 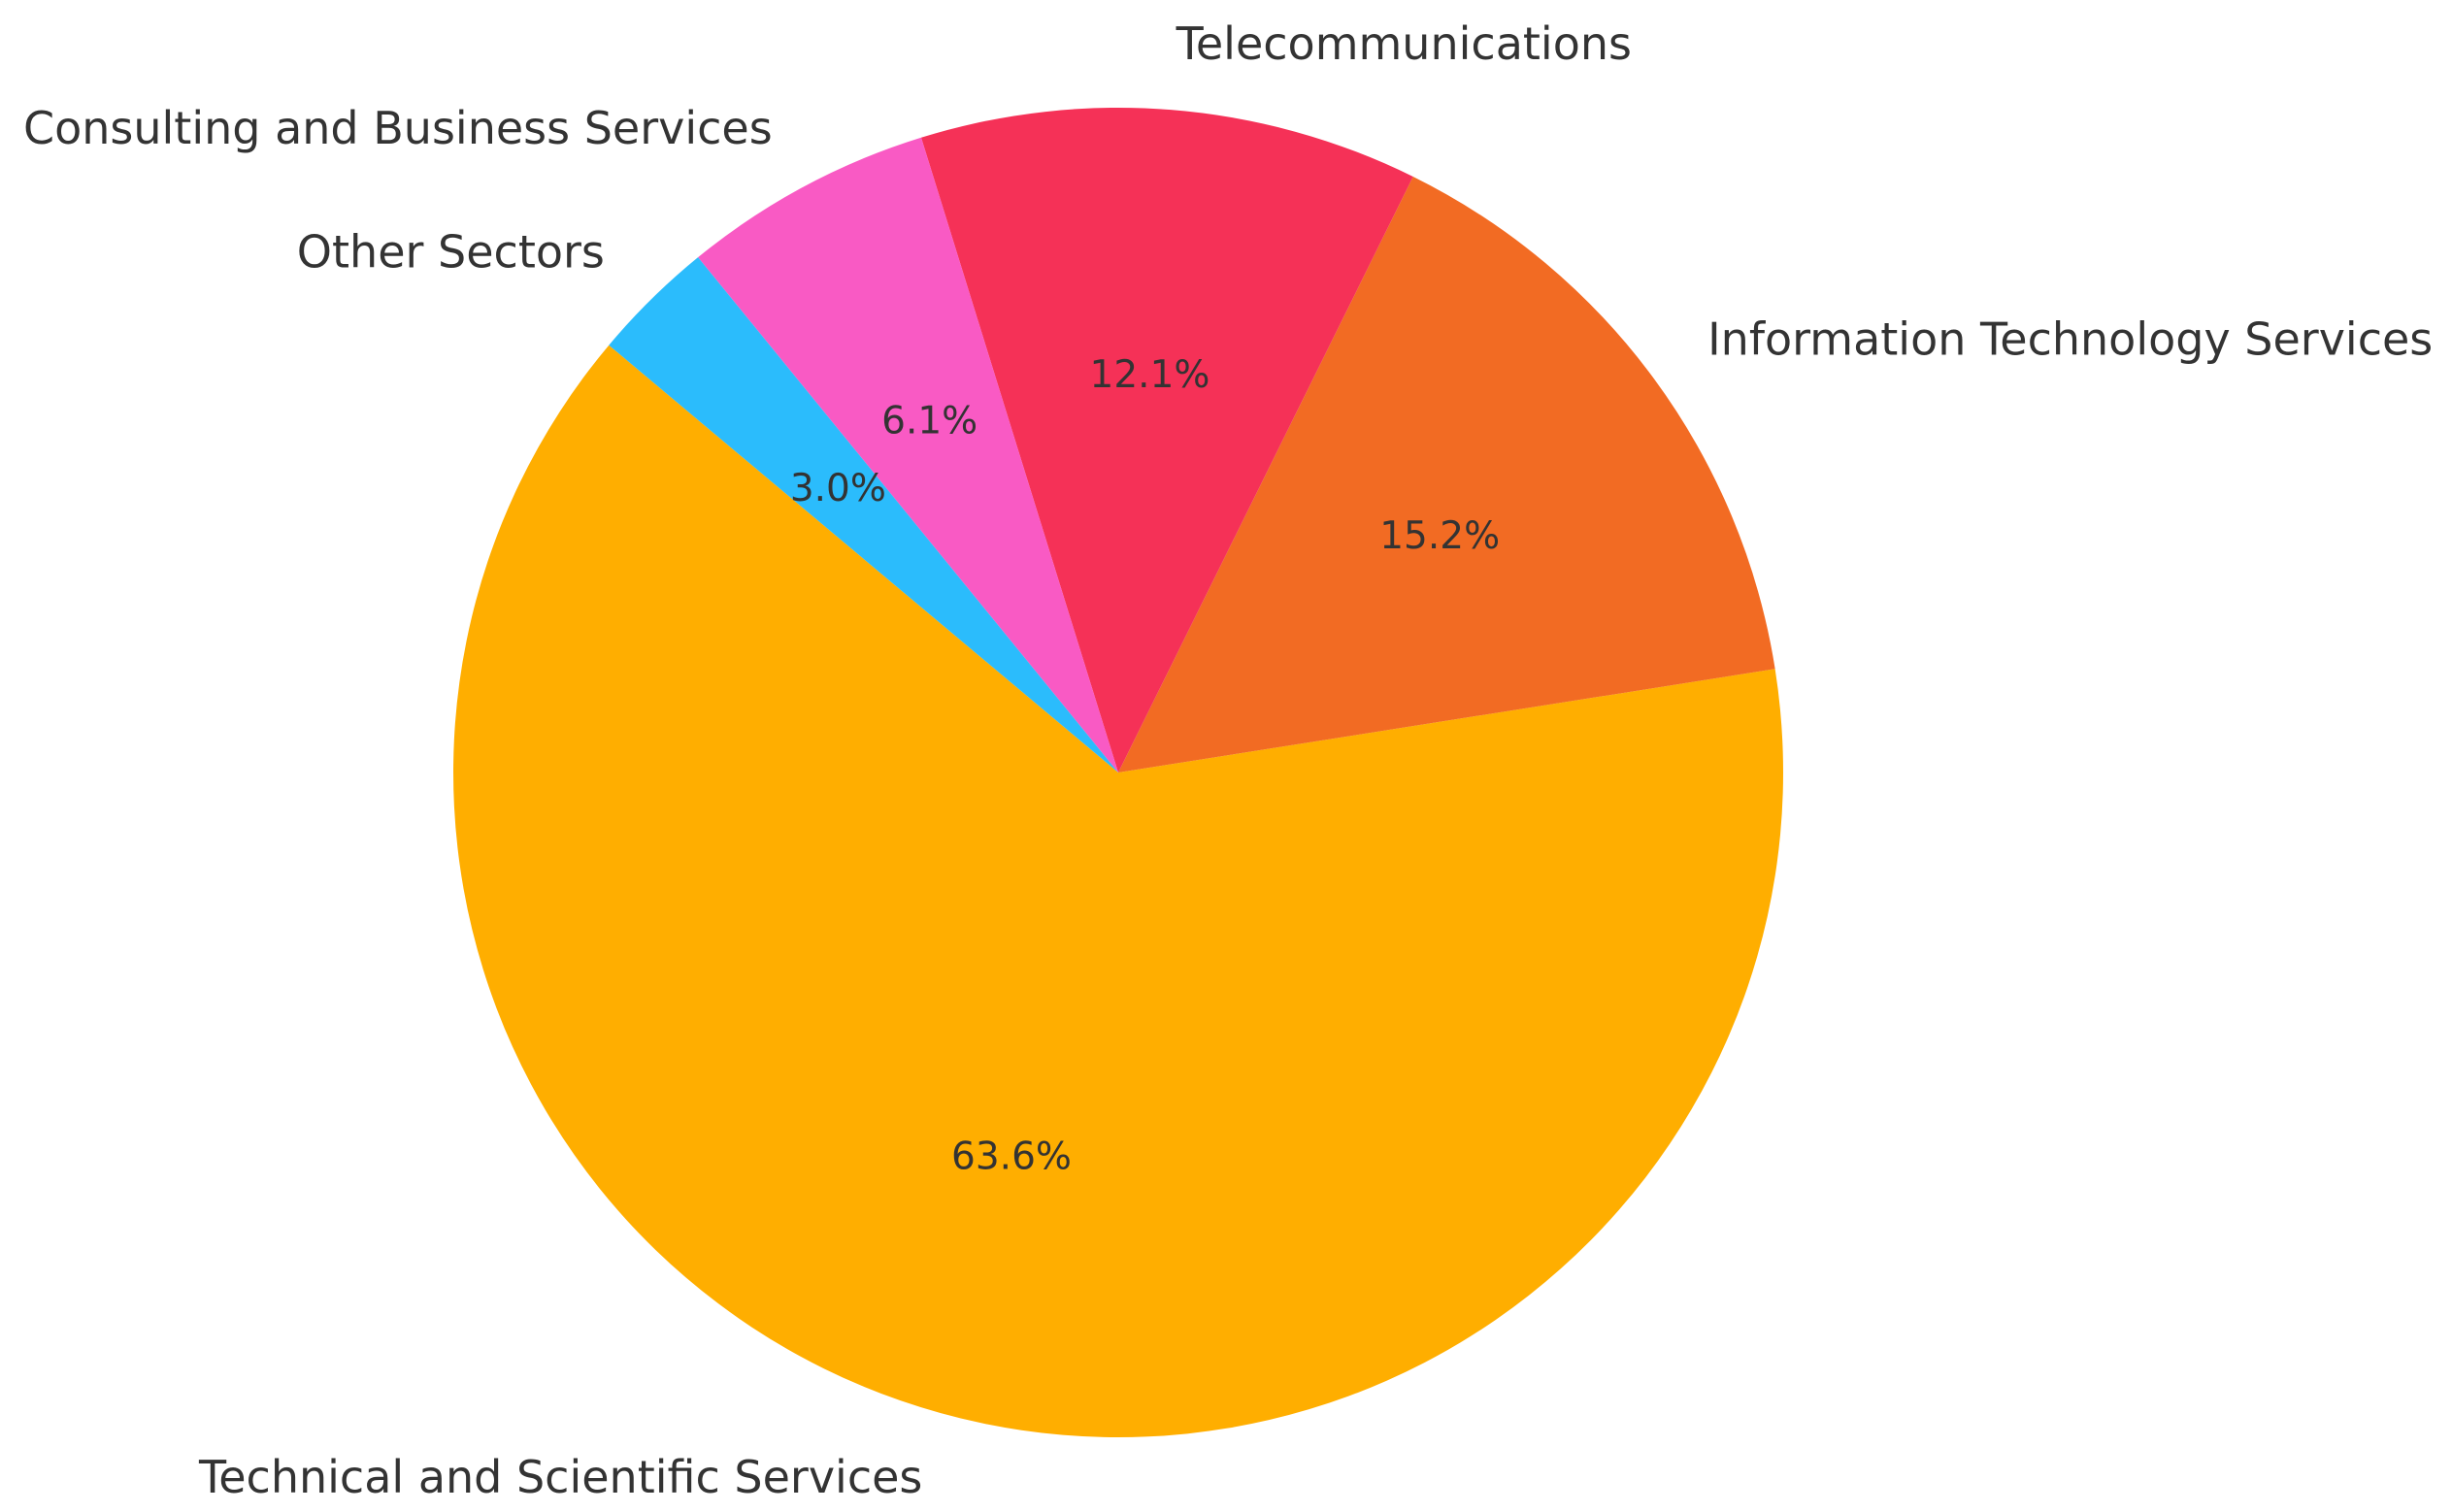 I want to click on category-label-information-technology-services: Information Technology Services, so click(x=2070, y=339).